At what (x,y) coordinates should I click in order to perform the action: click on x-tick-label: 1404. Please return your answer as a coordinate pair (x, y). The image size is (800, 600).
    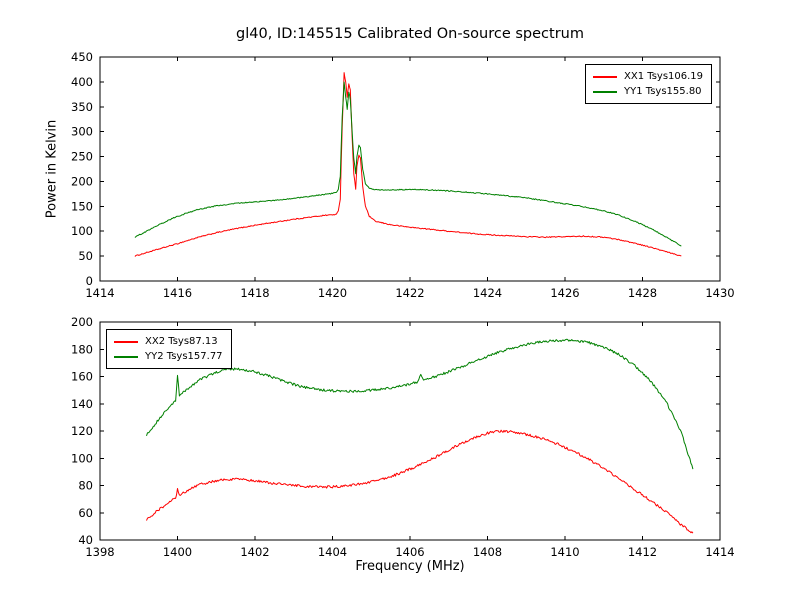
    Looking at the image, I should click on (332, 552).